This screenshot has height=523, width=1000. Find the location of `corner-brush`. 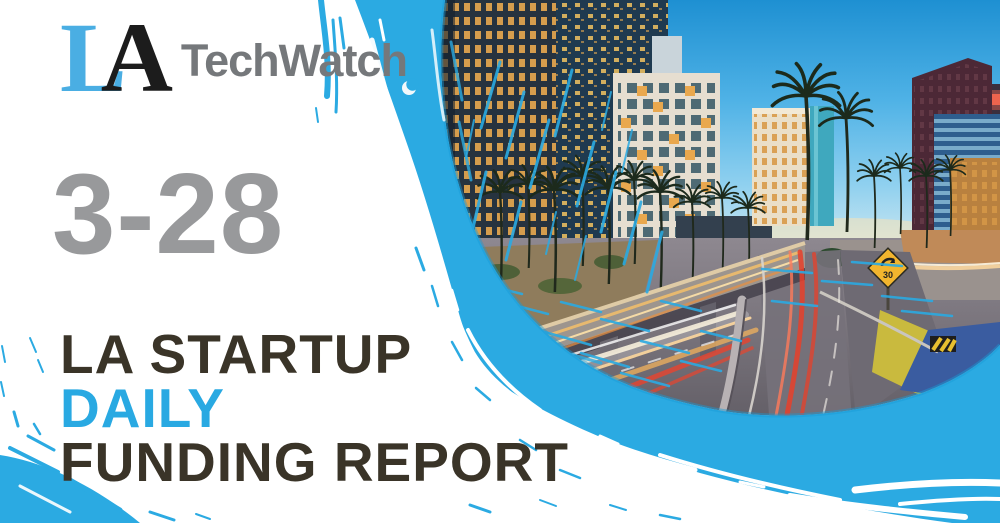

corner-brush is located at coordinates (70, 478).